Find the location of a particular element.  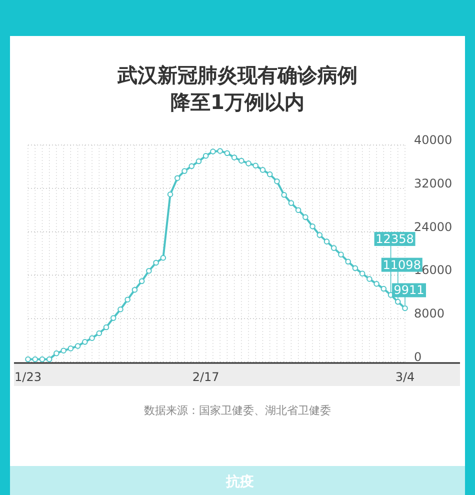

y-tick-label: 24000 is located at coordinates (433, 227).